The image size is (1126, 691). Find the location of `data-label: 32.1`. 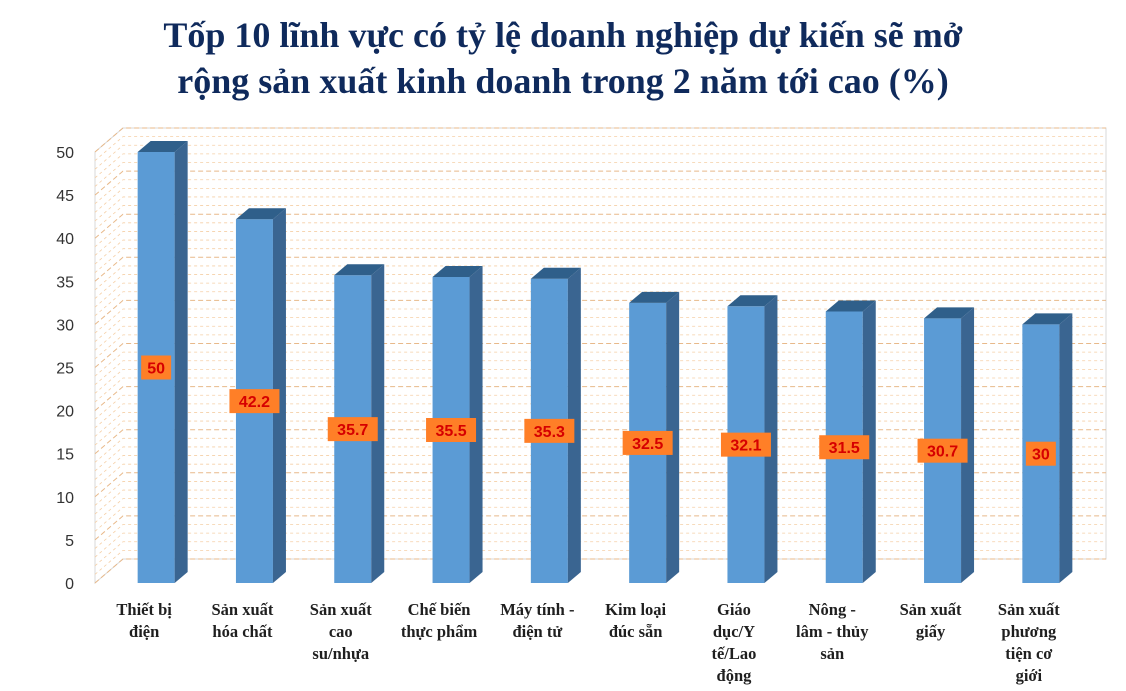

data-label: 32.1 is located at coordinates (745, 446).